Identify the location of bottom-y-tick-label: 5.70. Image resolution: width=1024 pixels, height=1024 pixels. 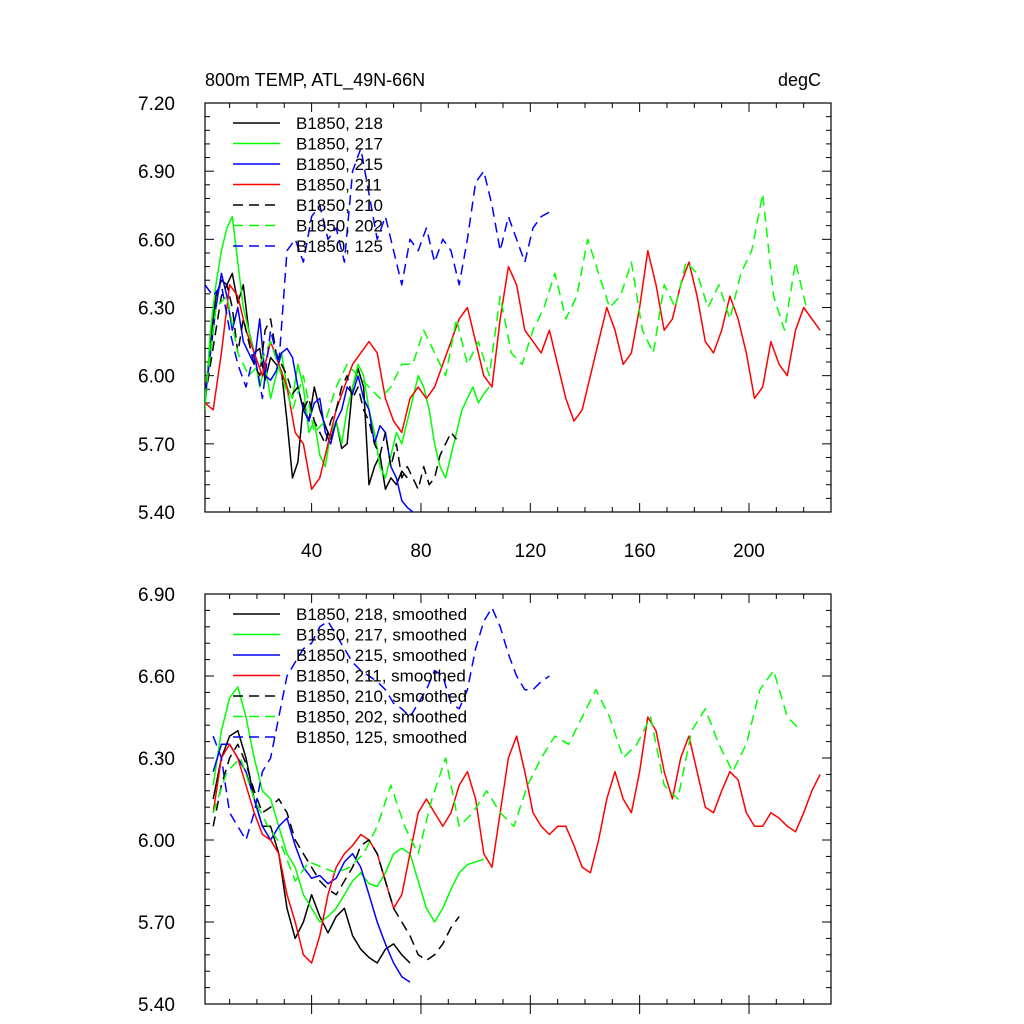
(156, 923).